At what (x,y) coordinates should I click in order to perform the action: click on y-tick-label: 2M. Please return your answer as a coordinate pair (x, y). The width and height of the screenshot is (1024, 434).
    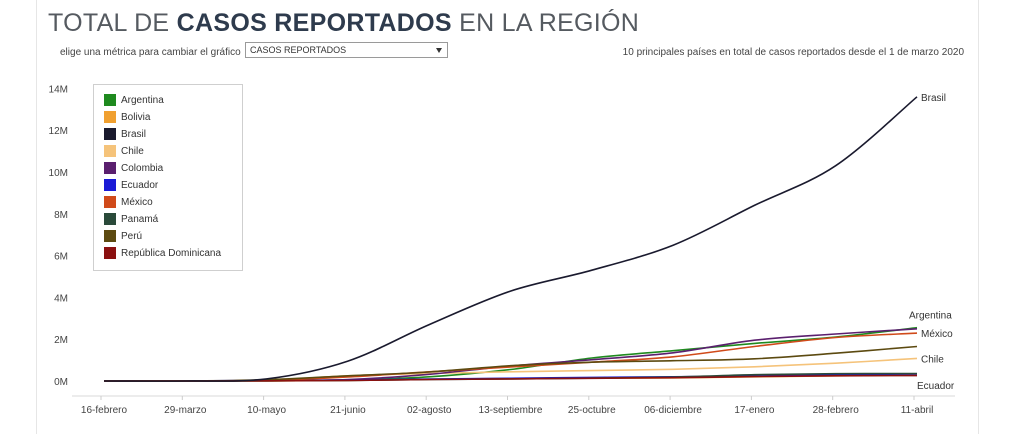
    Looking at the image, I should click on (61, 340).